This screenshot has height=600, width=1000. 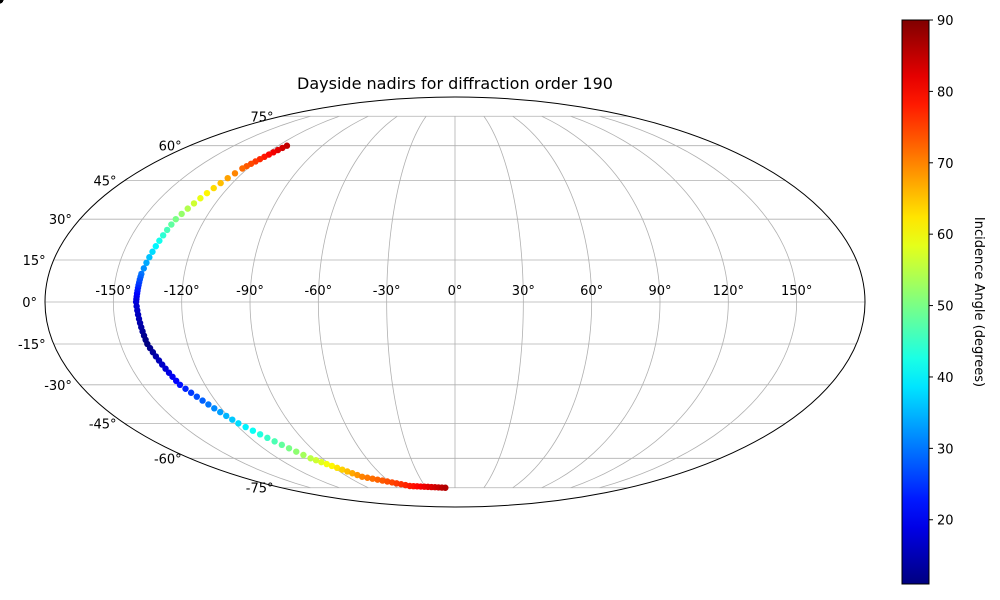 What do you see at coordinates (915, 302) in the screenshot?
I see `colorbar-gradient` at bounding box center [915, 302].